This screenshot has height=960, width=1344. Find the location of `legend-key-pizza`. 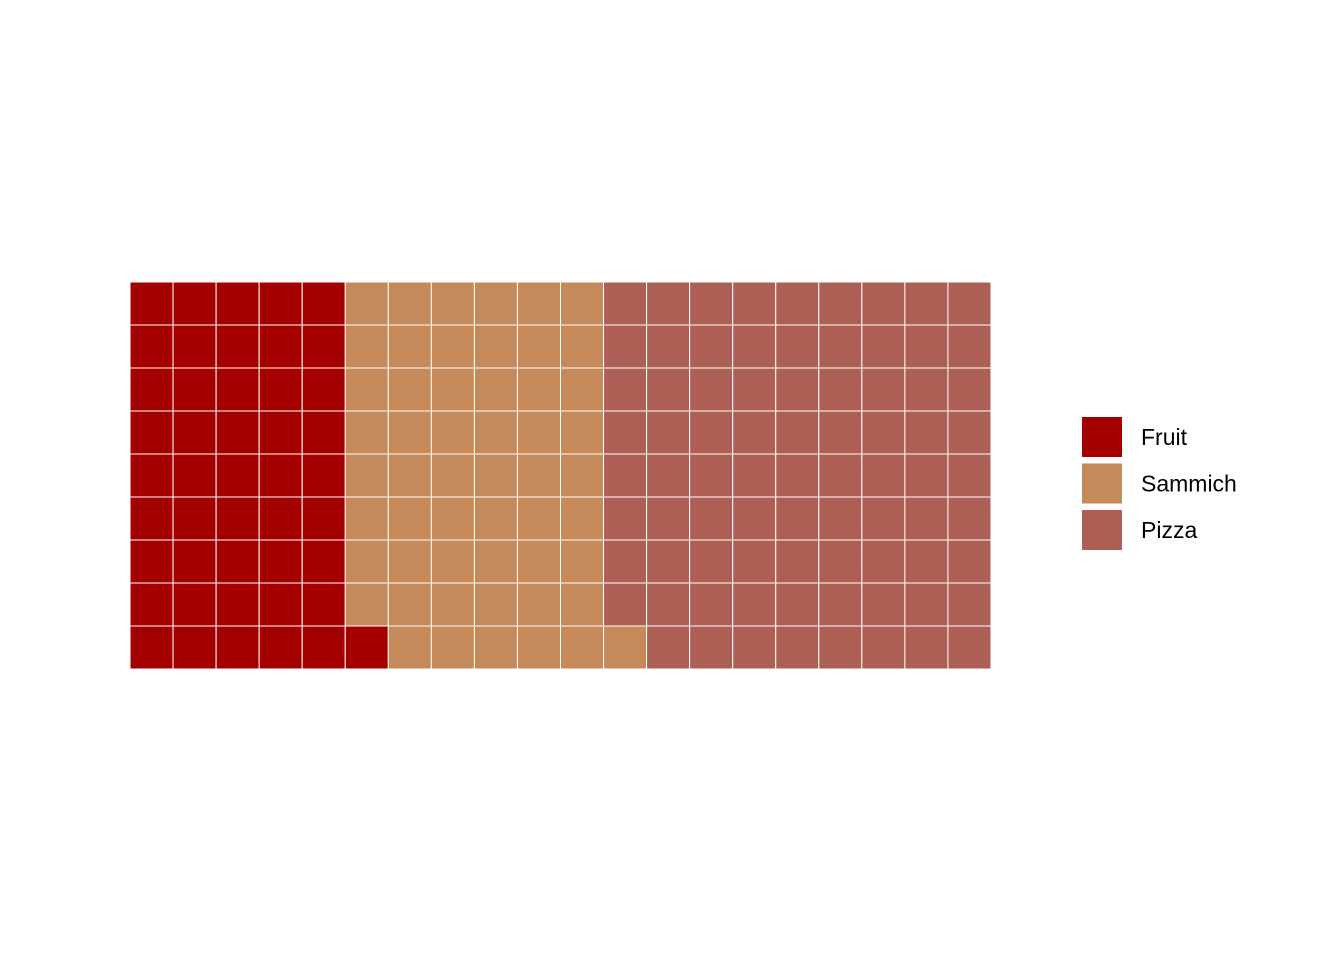

legend-key-pizza is located at coordinates (1102, 530).